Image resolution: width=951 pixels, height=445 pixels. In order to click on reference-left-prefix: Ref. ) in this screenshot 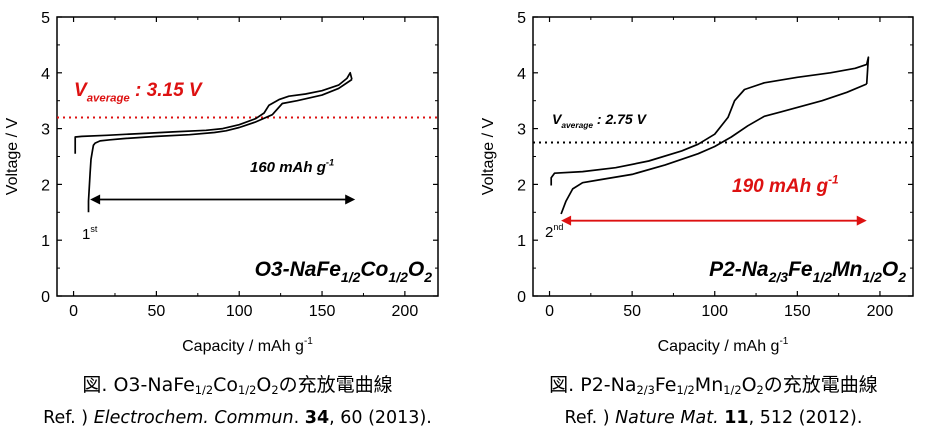, I will do `click(68, 418)`.